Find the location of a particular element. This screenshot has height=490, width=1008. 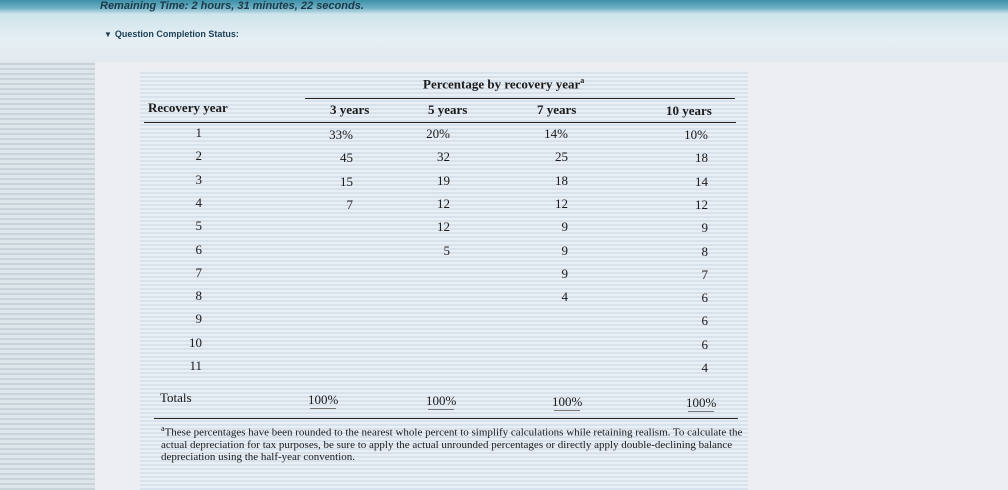

row-year-7: 7 is located at coordinates (199, 272).